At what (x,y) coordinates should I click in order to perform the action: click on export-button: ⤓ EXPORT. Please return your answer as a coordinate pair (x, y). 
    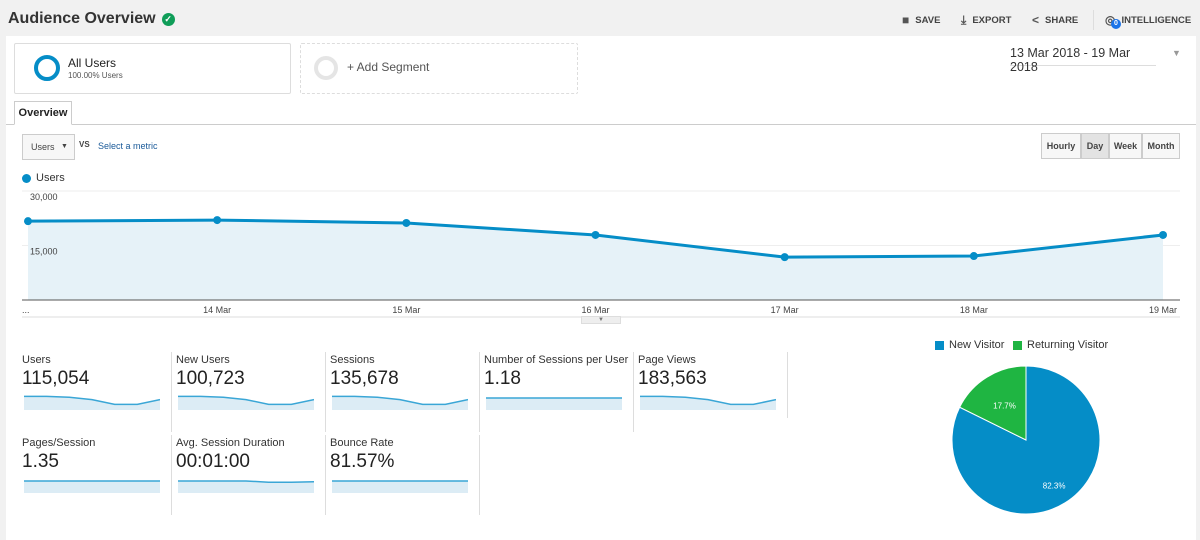
    Looking at the image, I should click on (986, 20).